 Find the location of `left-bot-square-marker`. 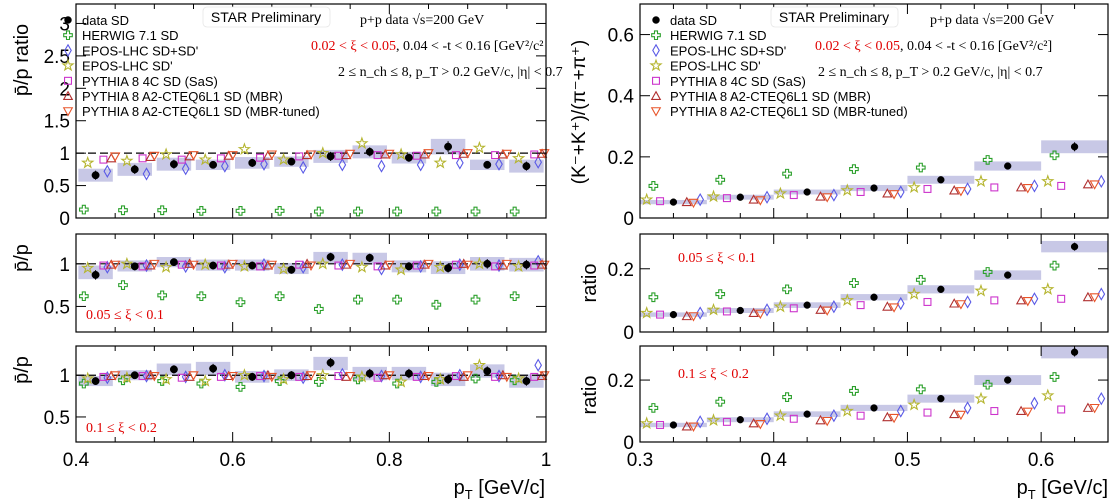

left-bot-square-marker is located at coordinates (338, 376).